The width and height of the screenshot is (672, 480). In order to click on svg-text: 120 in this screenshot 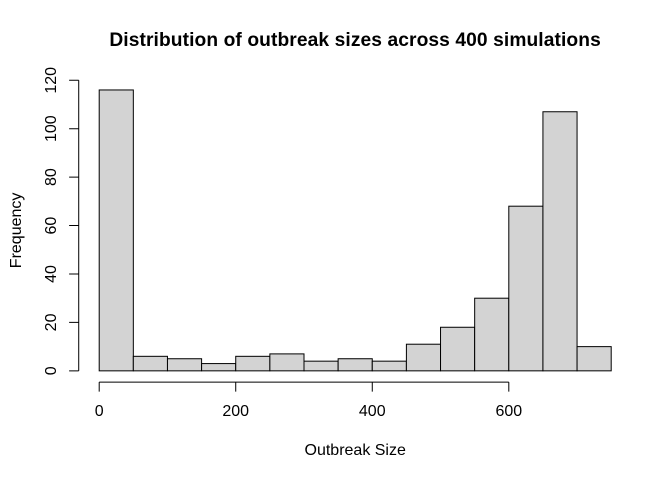, I will do `click(51, 80)`.